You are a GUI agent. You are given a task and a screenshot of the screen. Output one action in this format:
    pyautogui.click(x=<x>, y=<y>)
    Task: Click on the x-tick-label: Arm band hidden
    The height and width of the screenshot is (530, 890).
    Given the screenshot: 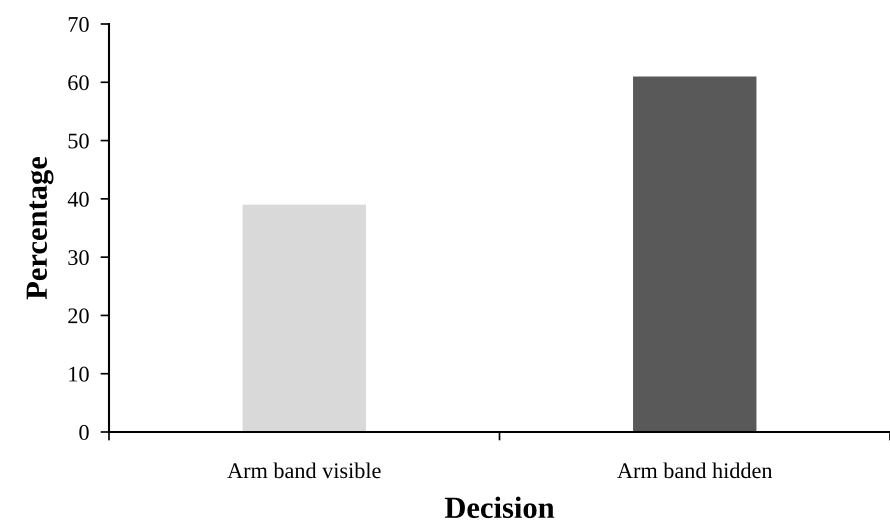 What is the action you would take?
    pyautogui.click(x=694, y=470)
    